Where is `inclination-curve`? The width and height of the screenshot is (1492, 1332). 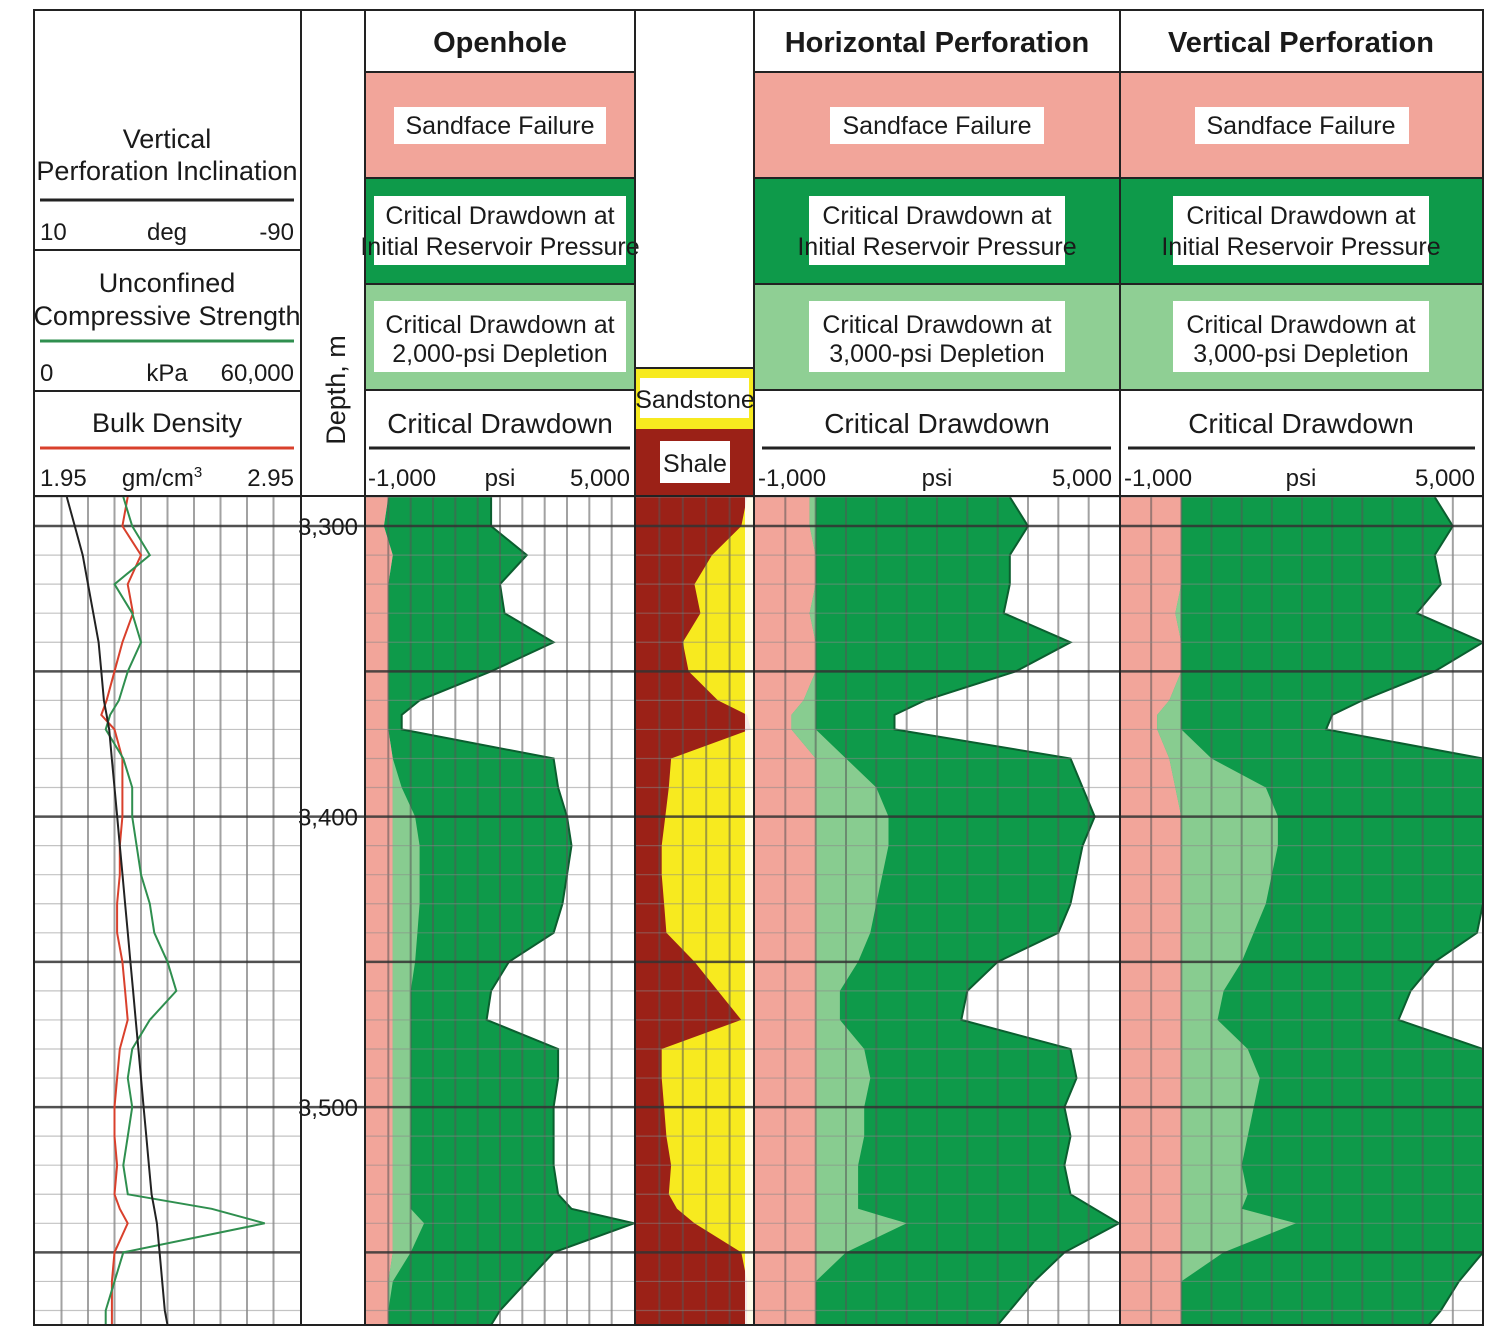
inclination-curve is located at coordinates (117, 911).